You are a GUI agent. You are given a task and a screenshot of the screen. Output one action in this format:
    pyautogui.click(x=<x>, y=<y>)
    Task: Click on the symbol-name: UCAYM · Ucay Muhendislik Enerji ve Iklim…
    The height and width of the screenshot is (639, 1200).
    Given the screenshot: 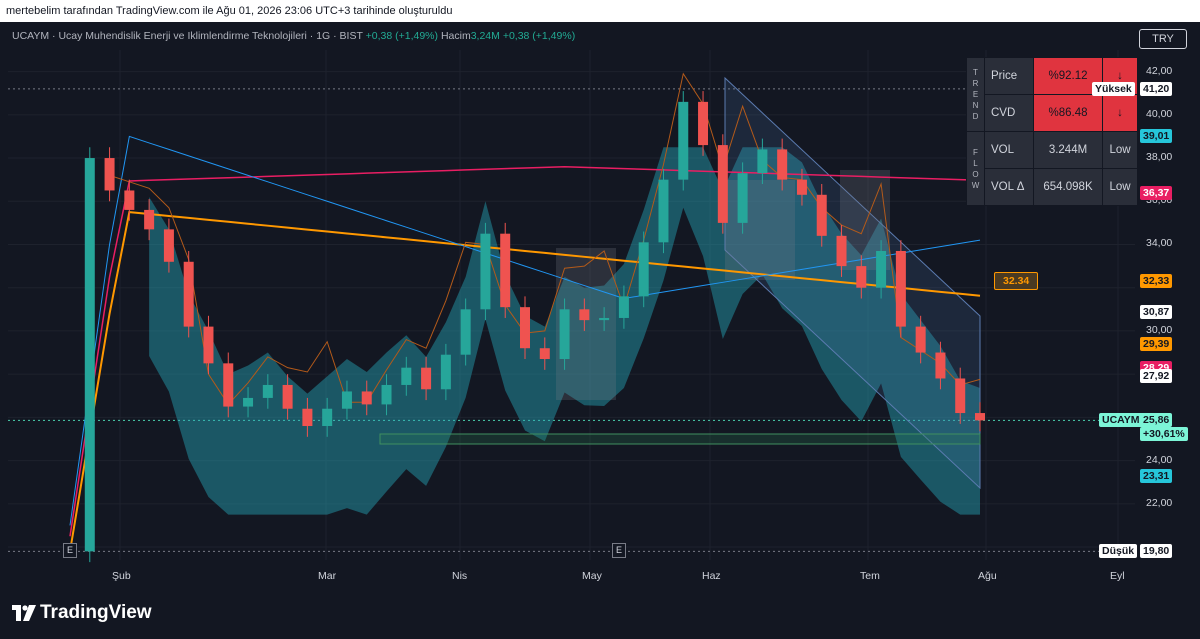 What is the action you would take?
    pyautogui.click(x=187, y=36)
    